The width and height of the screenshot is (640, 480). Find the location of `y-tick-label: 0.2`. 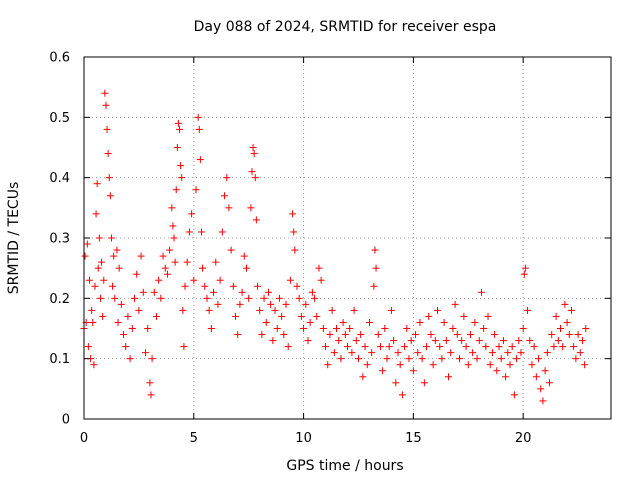

y-tick-label: 0.2 is located at coordinates (59, 299).